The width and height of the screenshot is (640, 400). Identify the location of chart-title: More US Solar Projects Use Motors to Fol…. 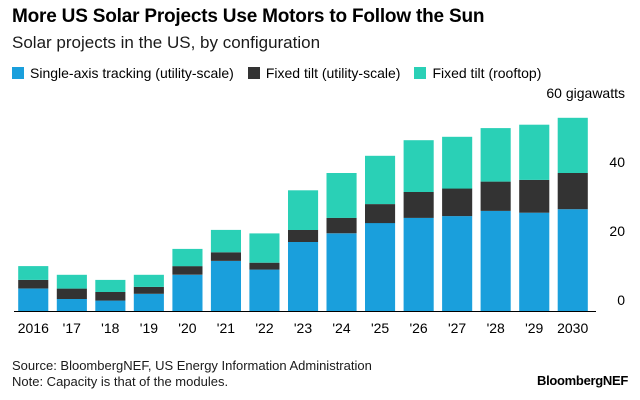
(248, 16).